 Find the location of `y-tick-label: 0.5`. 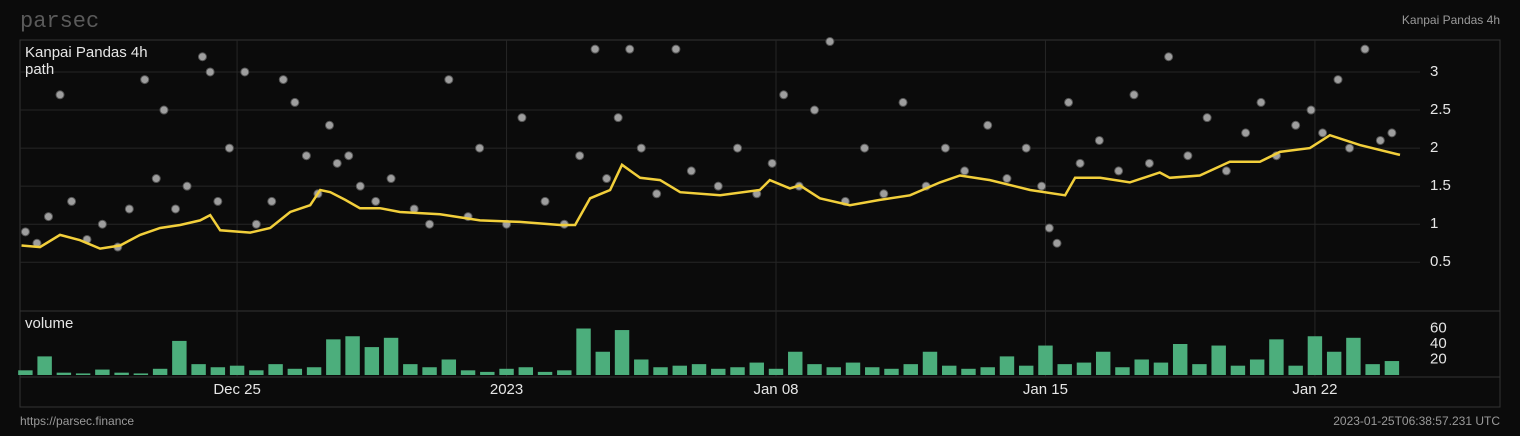

y-tick-label: 0.5 is located at coordinates (1440, 261).